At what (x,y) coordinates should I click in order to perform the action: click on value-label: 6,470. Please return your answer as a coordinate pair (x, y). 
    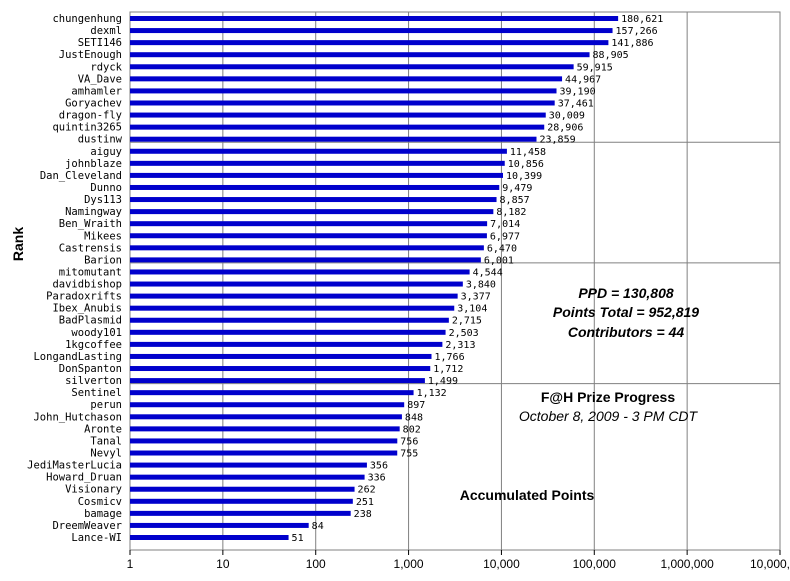
    Looking at the image, I should click on (502, 248).